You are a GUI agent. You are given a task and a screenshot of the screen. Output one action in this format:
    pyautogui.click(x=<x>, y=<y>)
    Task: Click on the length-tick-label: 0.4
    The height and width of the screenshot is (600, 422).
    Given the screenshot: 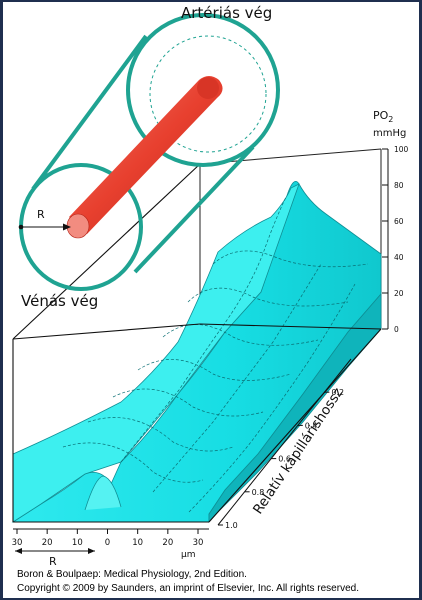 What is the action you would take?
    pyautogui.click(x=311, y=425)
    